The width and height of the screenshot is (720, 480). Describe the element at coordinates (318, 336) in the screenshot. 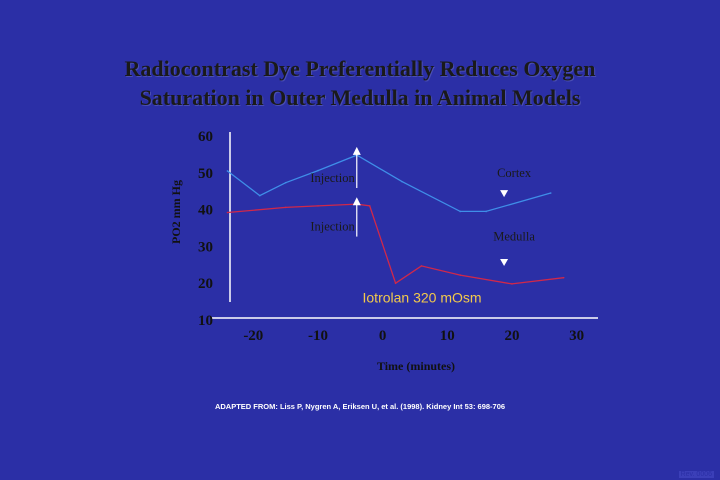

I see `x-tick-label-1: -10` at that location.